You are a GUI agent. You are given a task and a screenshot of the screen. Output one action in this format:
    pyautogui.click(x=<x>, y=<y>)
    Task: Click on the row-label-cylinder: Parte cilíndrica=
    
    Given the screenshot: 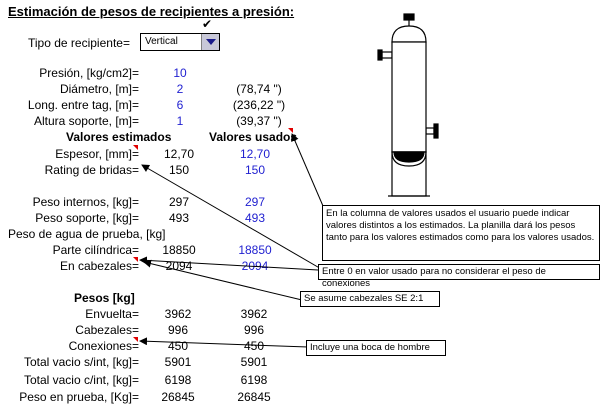 What is the action you would take?
    pyautogui.click(x=95, y=250)
    